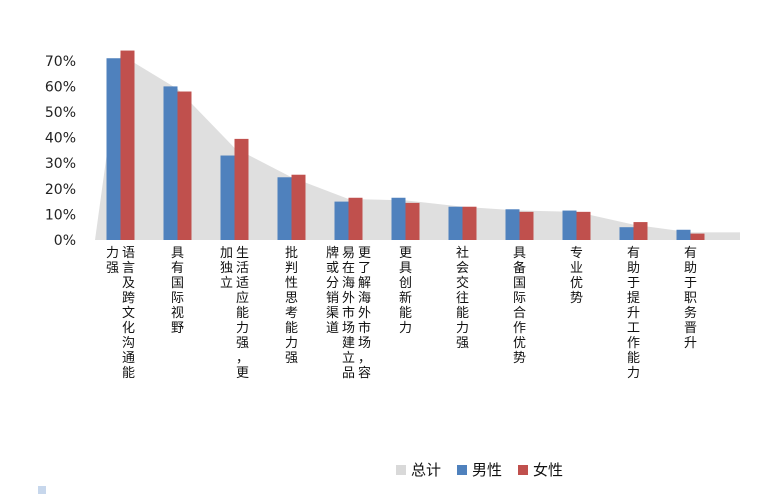 The image size is (764, 496). Describe the element at coordinates (426, 470) in the screenshot. I see `legend-label-total: 总计` at that location.